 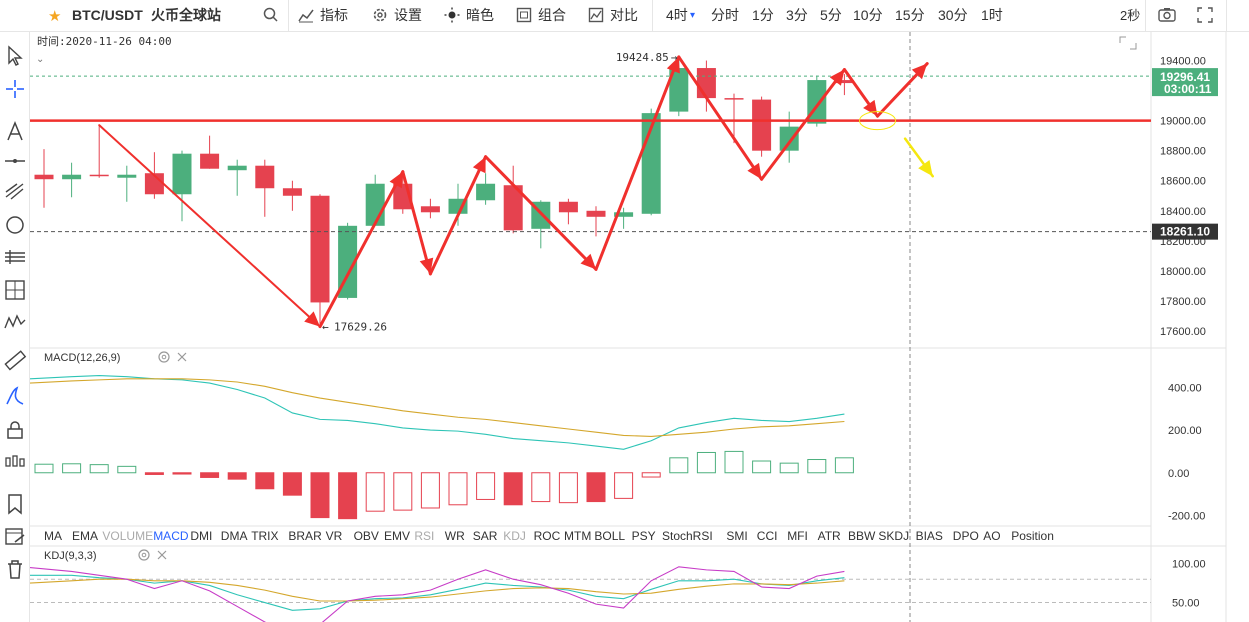 I want to click on trend-line-icon, so click(x=15, y=191).